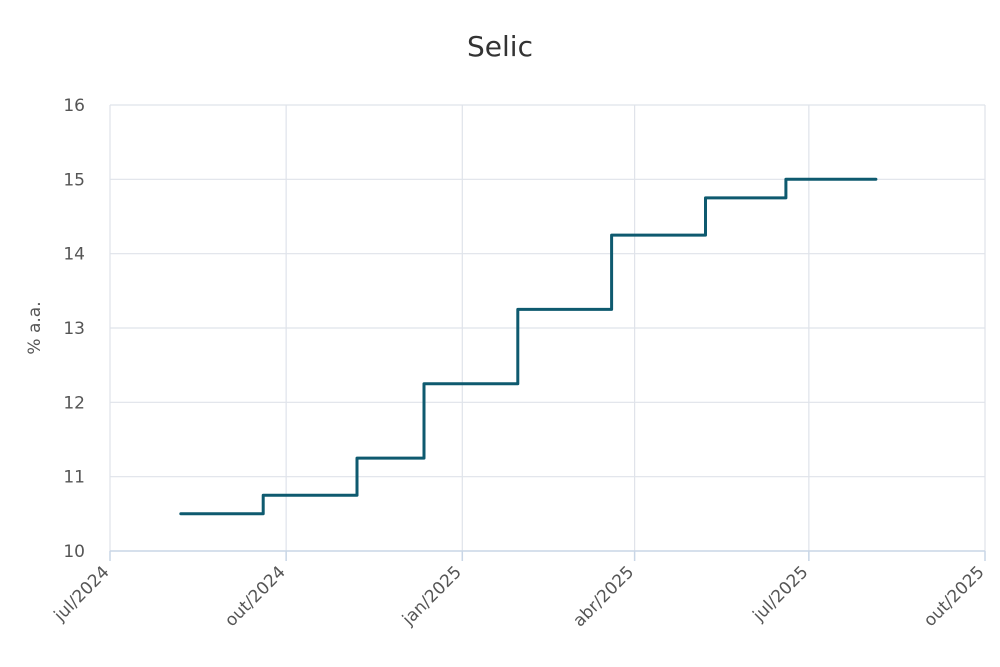  I want to click on y-axis-label: % a.a., so click(35, 327).